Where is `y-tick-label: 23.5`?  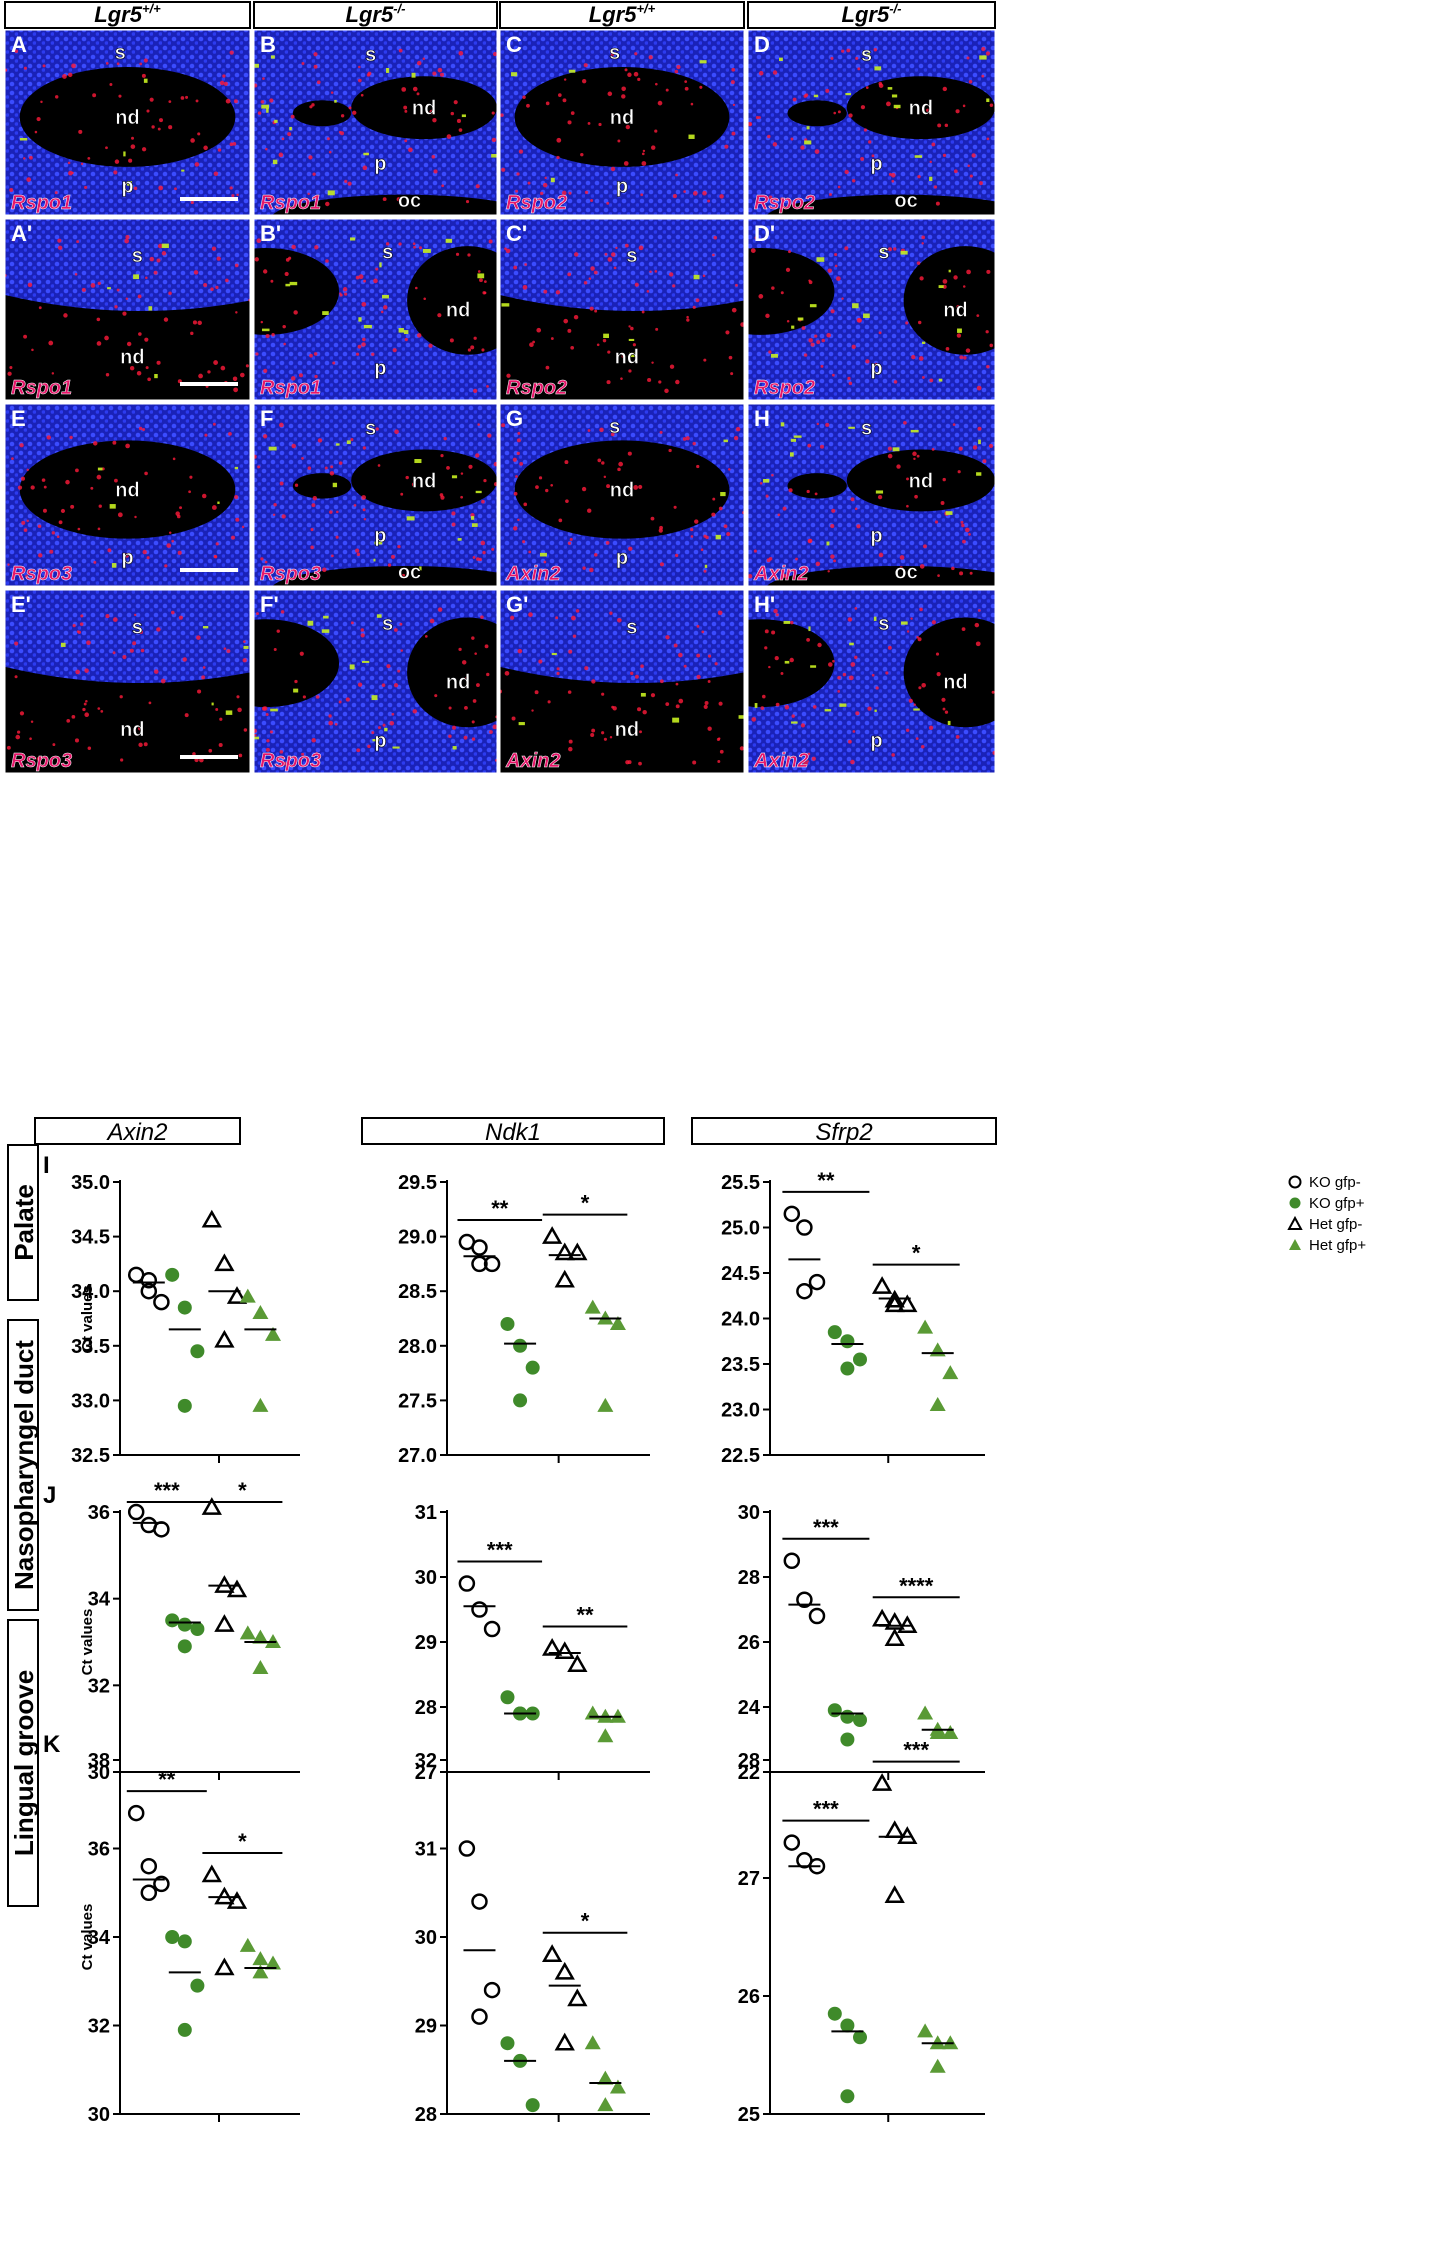 y-tick-label: 23.5 is located at coordinates (740, 1365).